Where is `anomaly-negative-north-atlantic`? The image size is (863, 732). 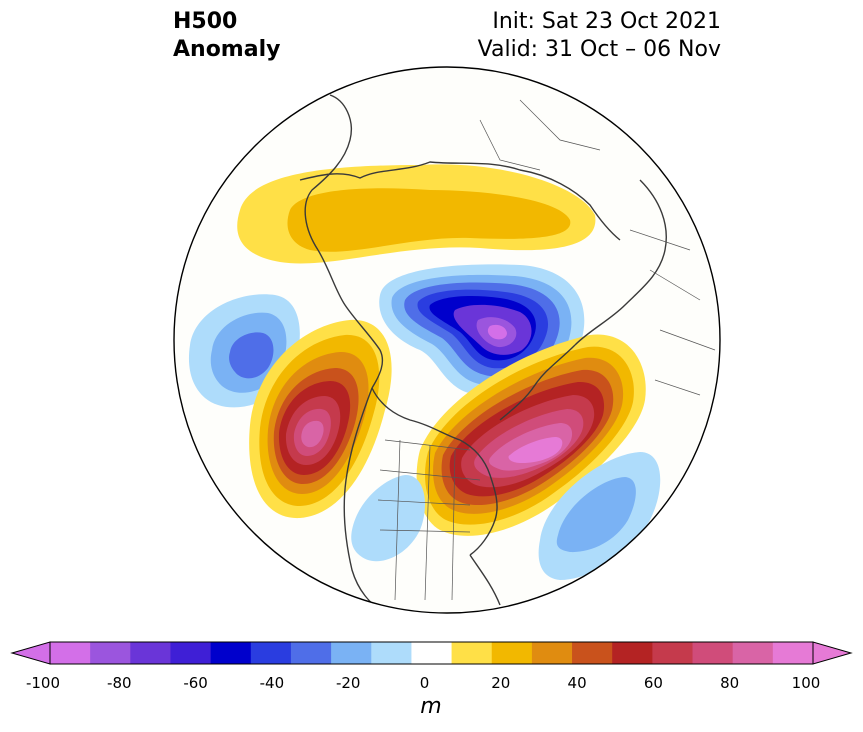 anomaly-negative-north-atlantic is located at coordinates (599, 516).